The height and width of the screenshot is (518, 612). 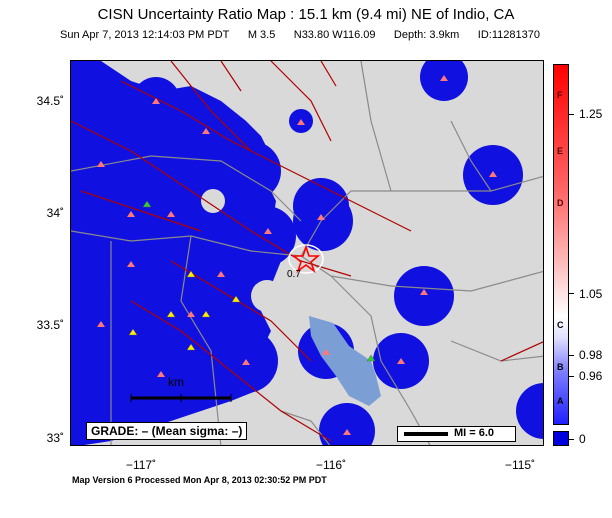 I want to click on colorbar-label-0: 0, so click(x=582, y=439).